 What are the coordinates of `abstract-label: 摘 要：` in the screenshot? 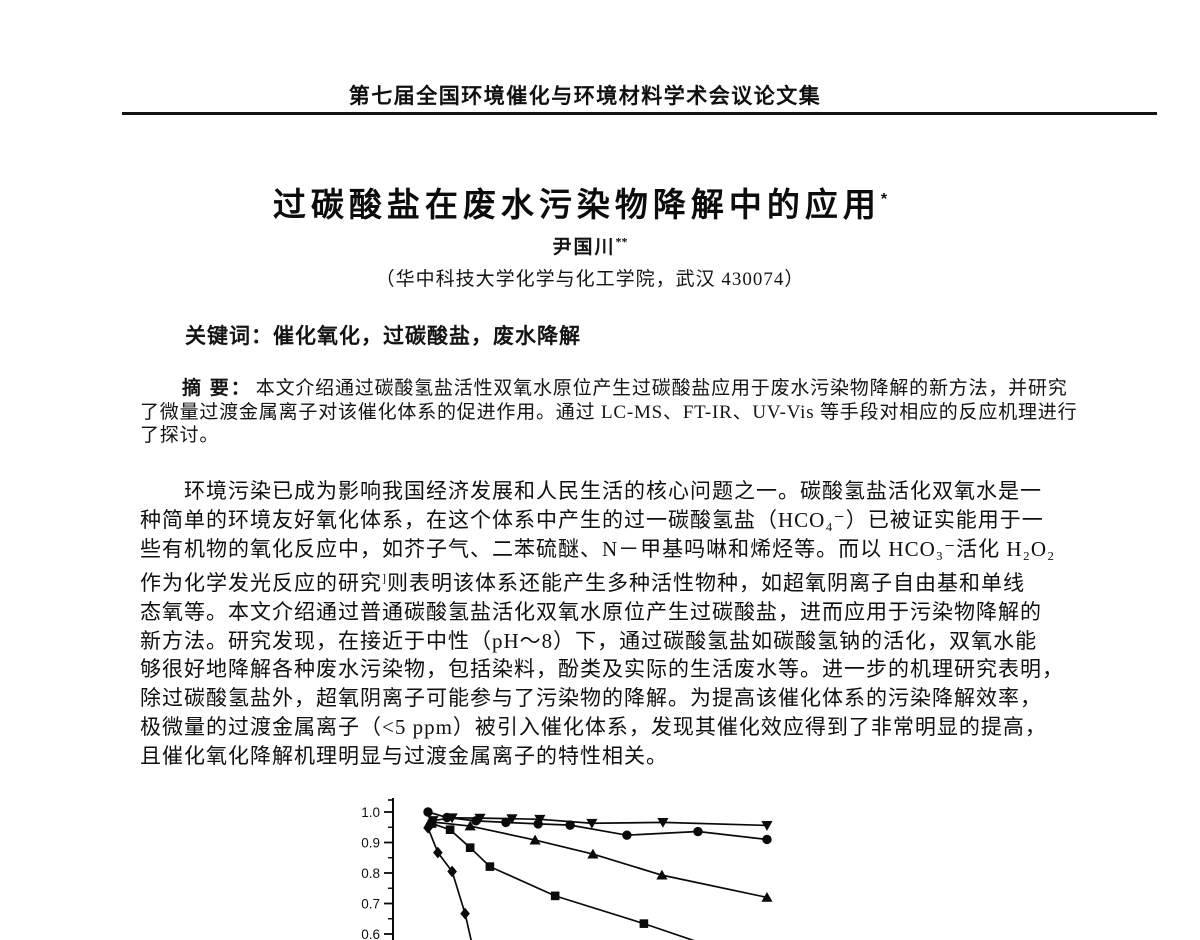 It's located at (217, 388).